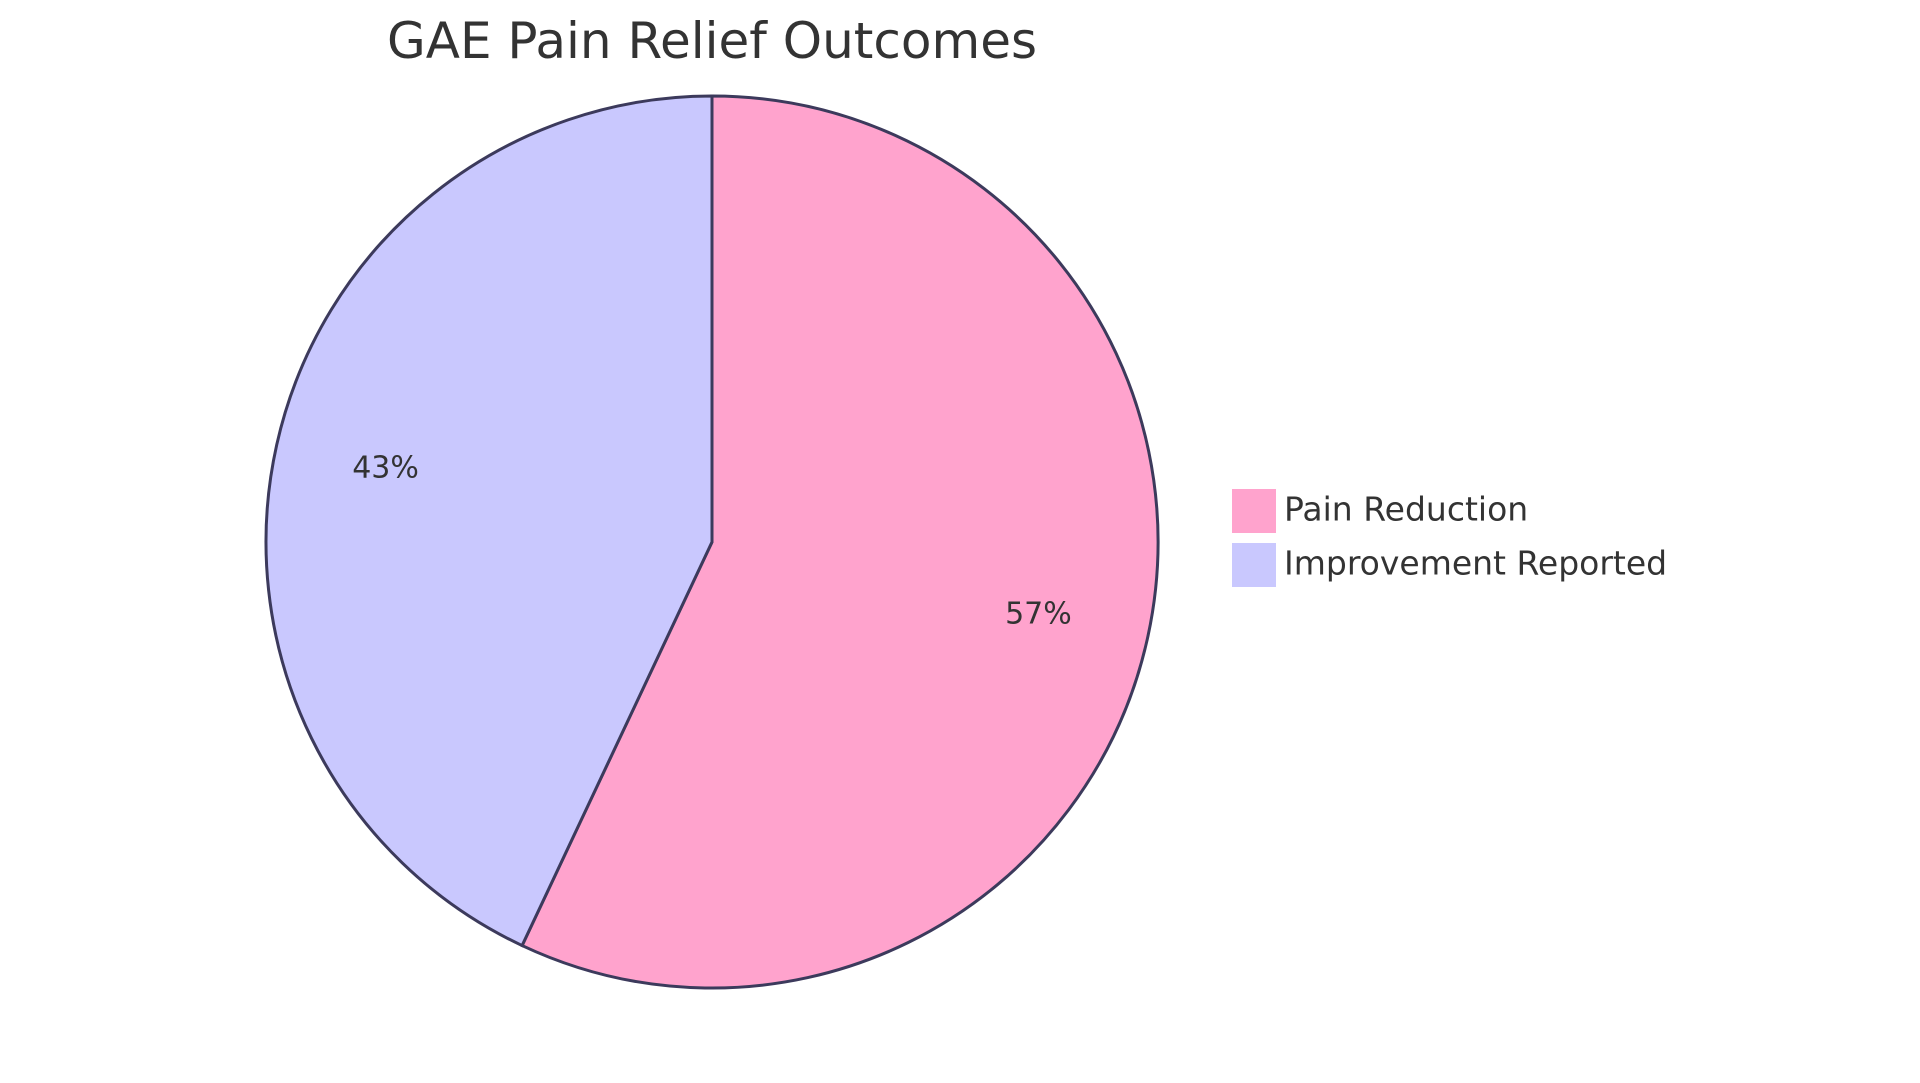 The image size is (1920, 1083). What do you see at coordinates (1449, 538) in the screenshot?
I see `legend: Pain Reduction Improvement Reported` at bounding box center [1449, 538].